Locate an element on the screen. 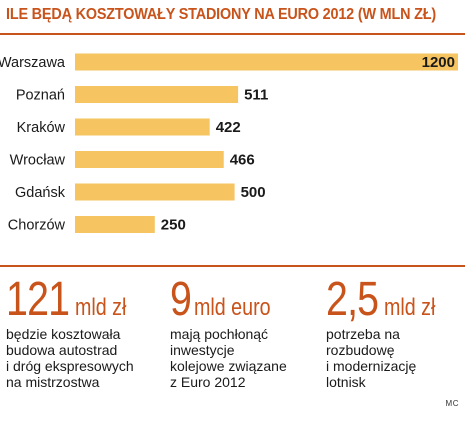  title-divider is located at coordinates (232, 34).